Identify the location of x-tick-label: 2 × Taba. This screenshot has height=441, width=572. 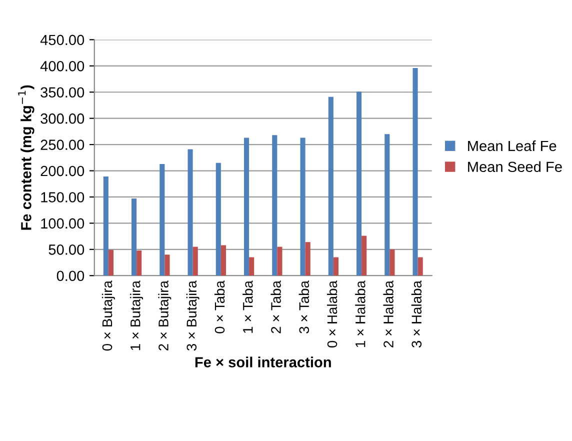
(275, 307).